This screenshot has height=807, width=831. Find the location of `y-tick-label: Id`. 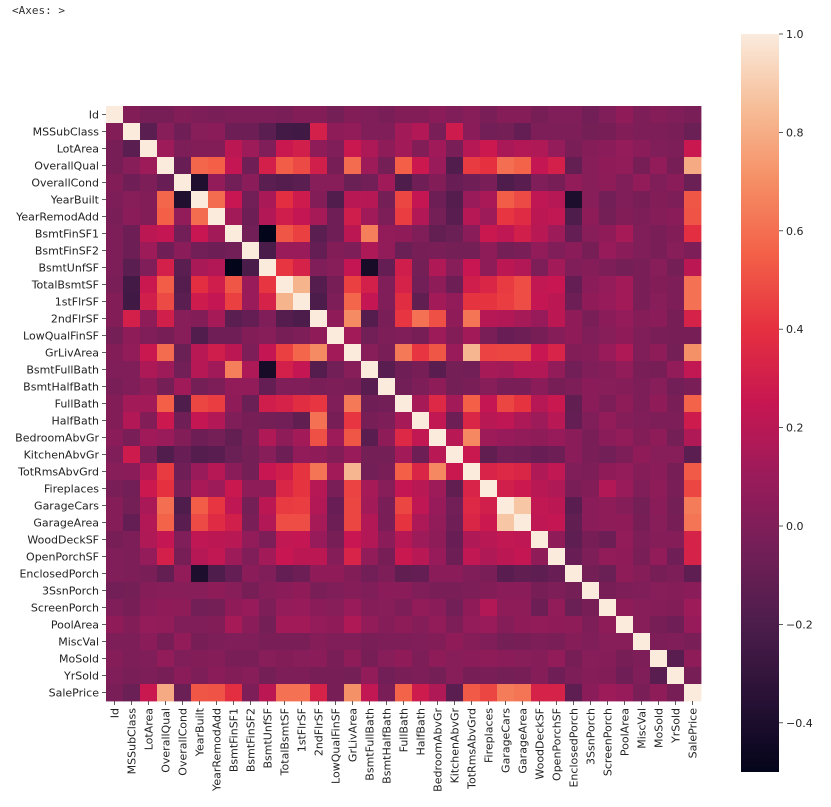

y-tick-label: Id is located at coordinates (94, 115).